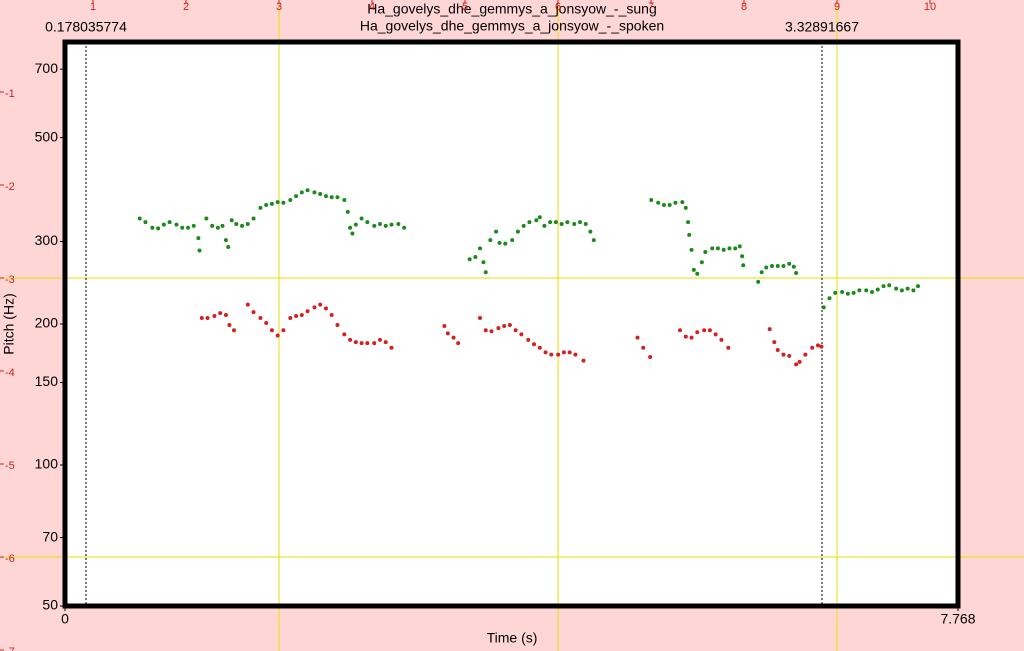 The width and height of the screenshot is (1024, 651). What do you see at coordinates (837, 7) in the screenshot?
I see `ruler-label: 9` at bounding box center [837, 7].